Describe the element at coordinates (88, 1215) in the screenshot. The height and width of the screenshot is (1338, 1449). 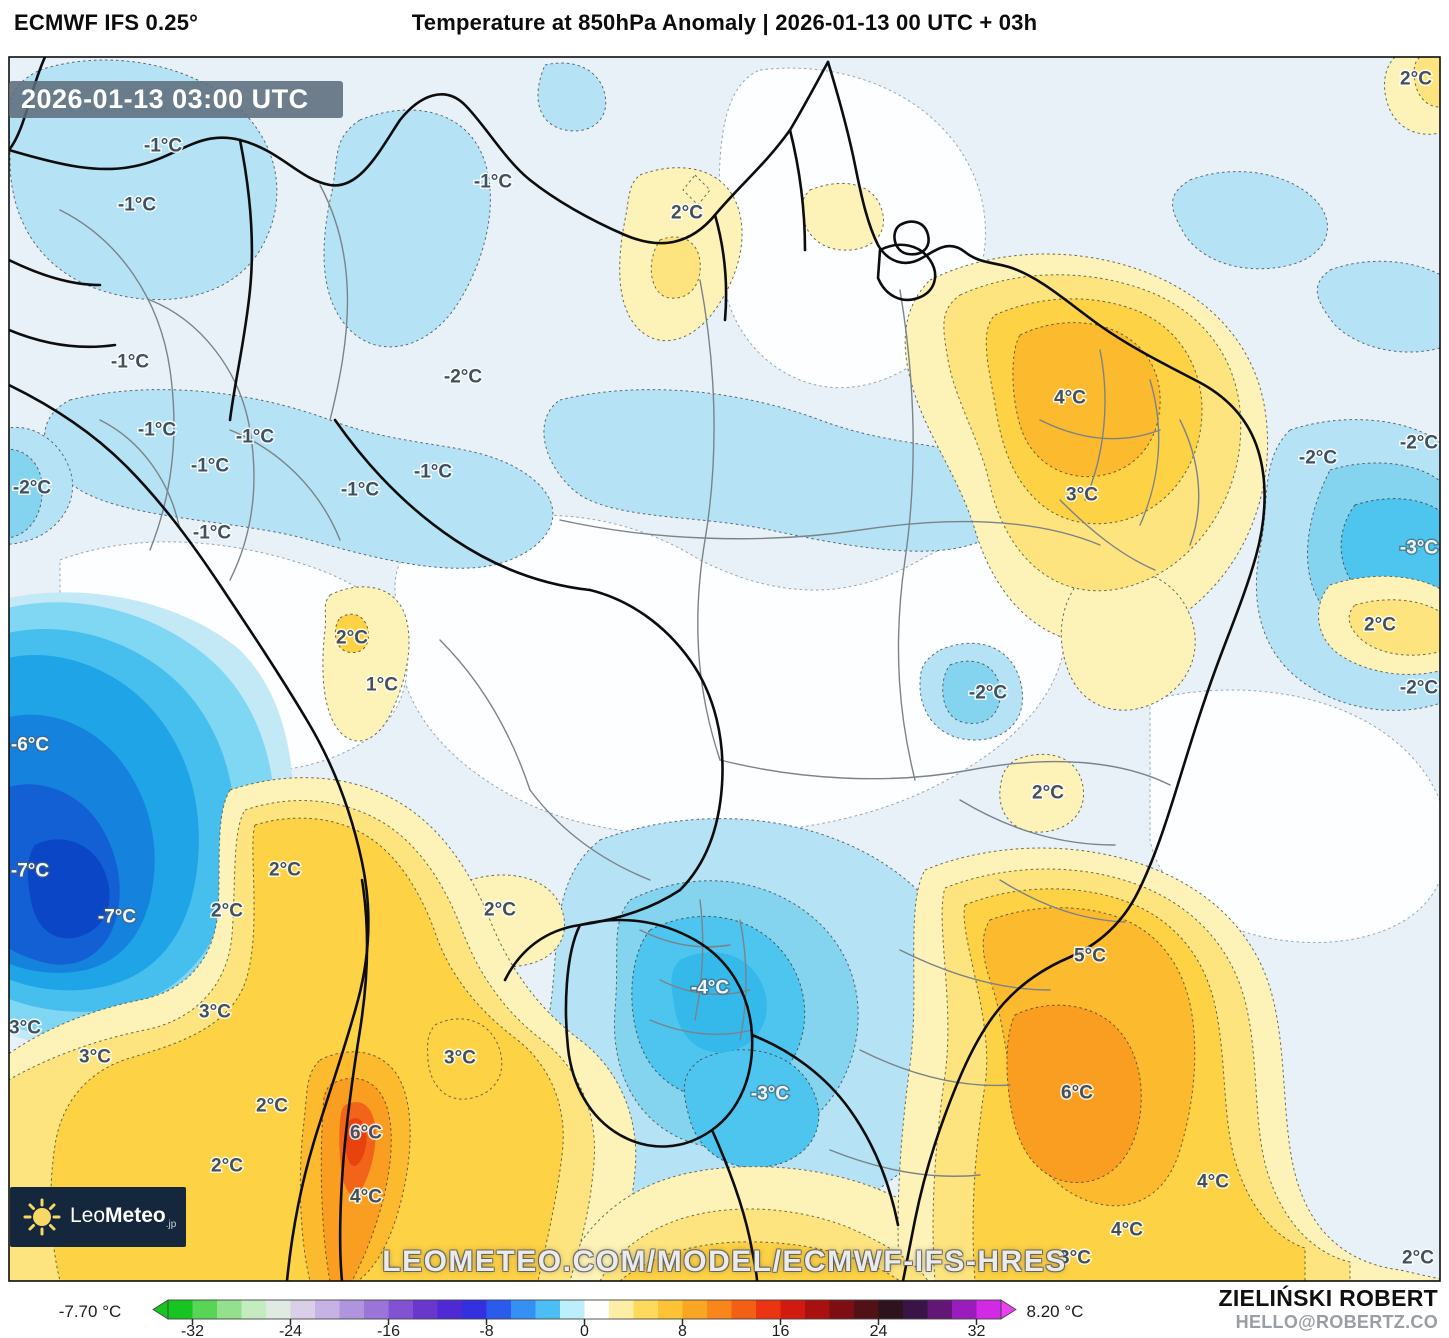
I see `logo-prefix: Leo` at that location.